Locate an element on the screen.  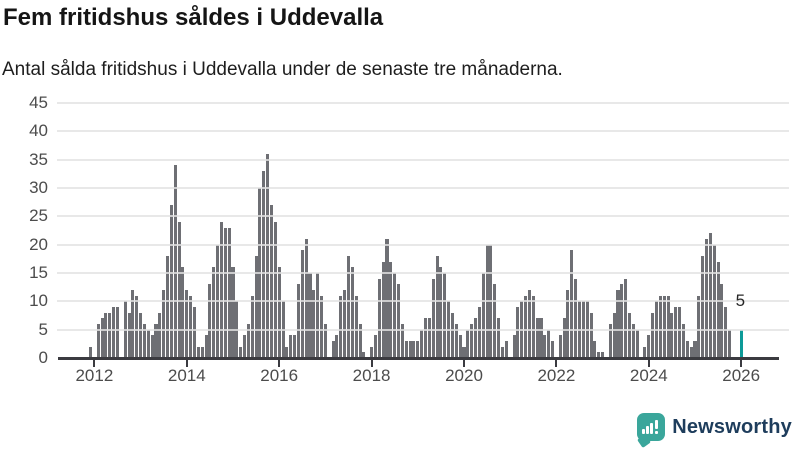
x-axis-line is located at coordinates (418, 358).